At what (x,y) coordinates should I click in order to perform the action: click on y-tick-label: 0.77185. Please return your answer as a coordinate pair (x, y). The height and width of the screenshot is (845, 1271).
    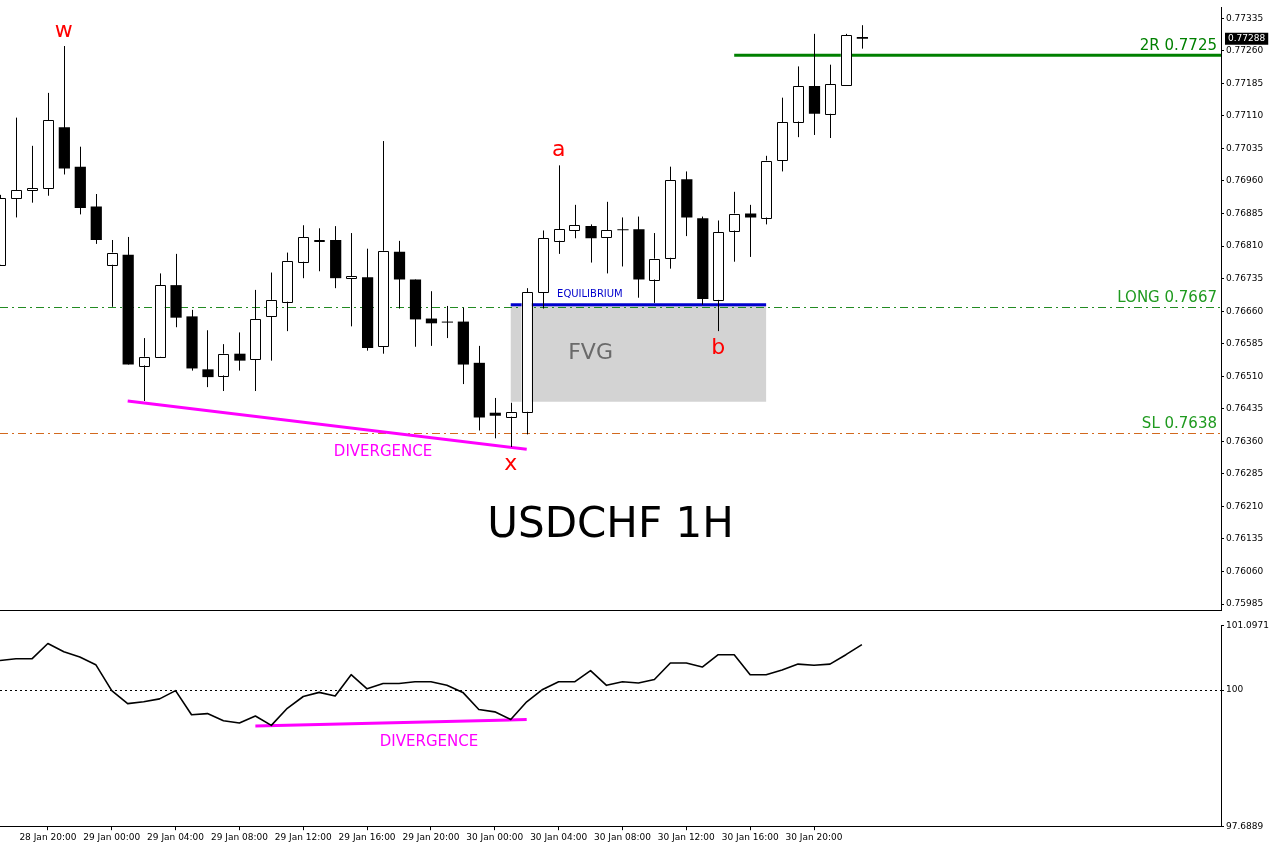
    Looking at the image, I should click on (1245, 82).